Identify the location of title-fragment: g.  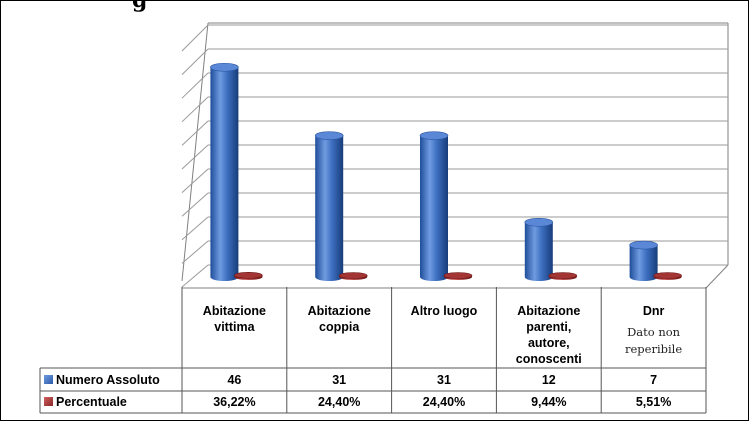
(140, 6).